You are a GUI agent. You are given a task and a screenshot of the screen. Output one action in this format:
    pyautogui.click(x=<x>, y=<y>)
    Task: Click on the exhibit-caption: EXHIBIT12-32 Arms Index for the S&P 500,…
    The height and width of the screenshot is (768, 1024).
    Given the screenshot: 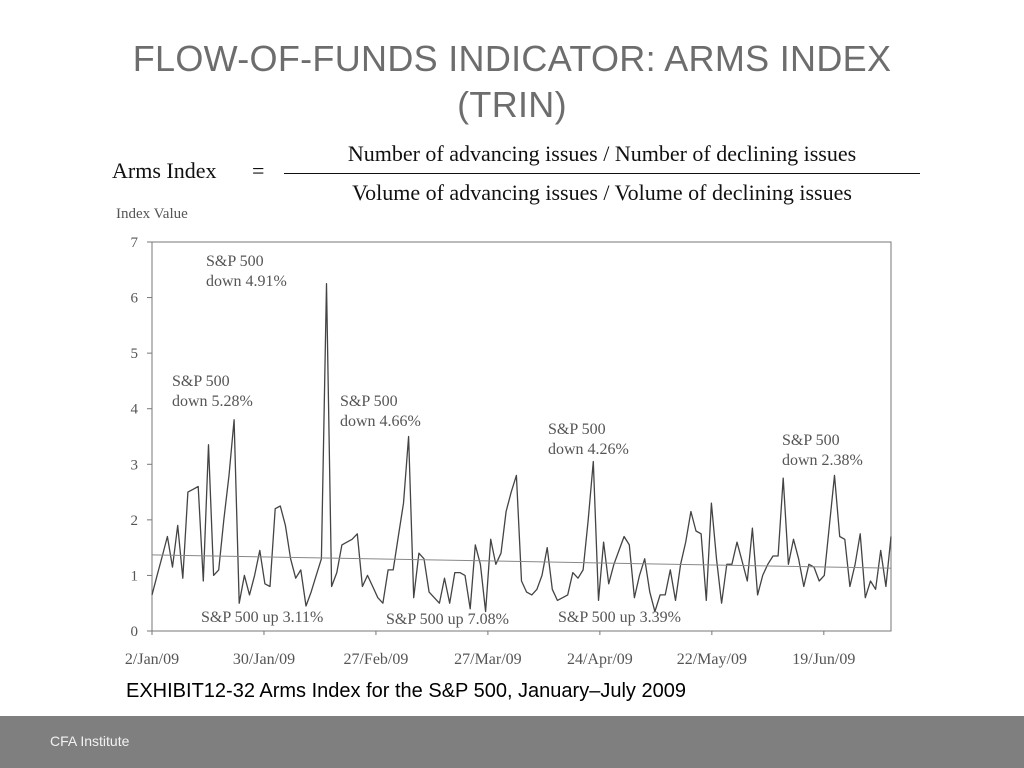 What is the action you would take?
    pyautogui.click(x=406, y=691)
    